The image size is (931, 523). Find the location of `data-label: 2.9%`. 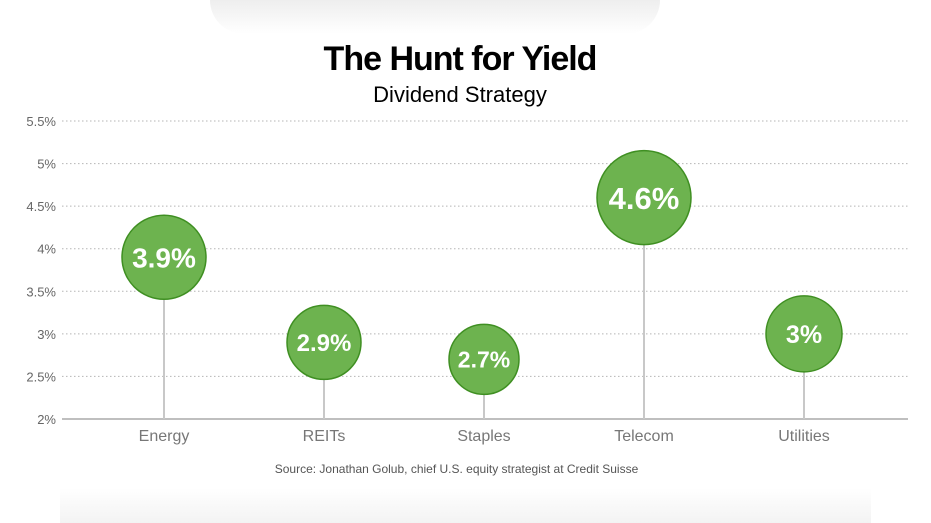

data-label: 2.9% is located at coordinates (324, 343).